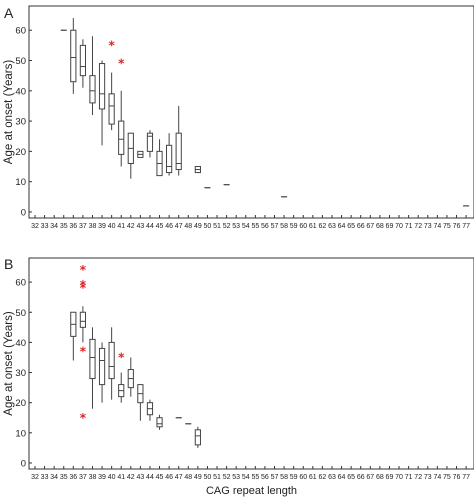 The height and width of the screenshot is (498, 474). I want to click on x-tick-label: 76, so click(457, 477).